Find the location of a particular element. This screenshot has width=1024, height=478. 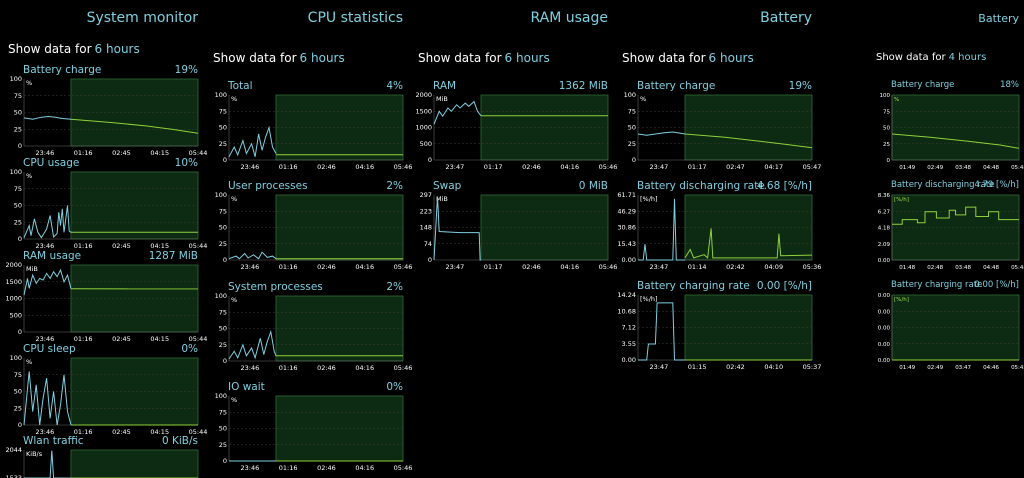

chart-value: 1287 MiB is located at coordinates (173, 256).